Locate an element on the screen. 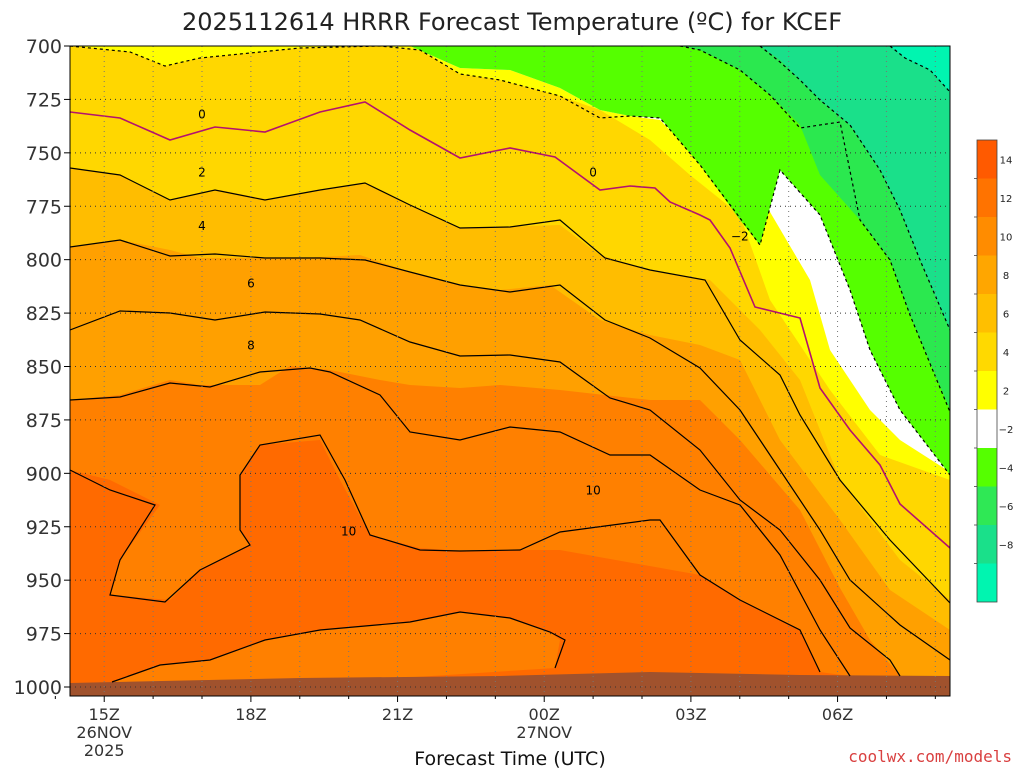 The width and height of the screenshot is (1024, 768). y-tick-label: 1000 is located at coordinates (38, 688).